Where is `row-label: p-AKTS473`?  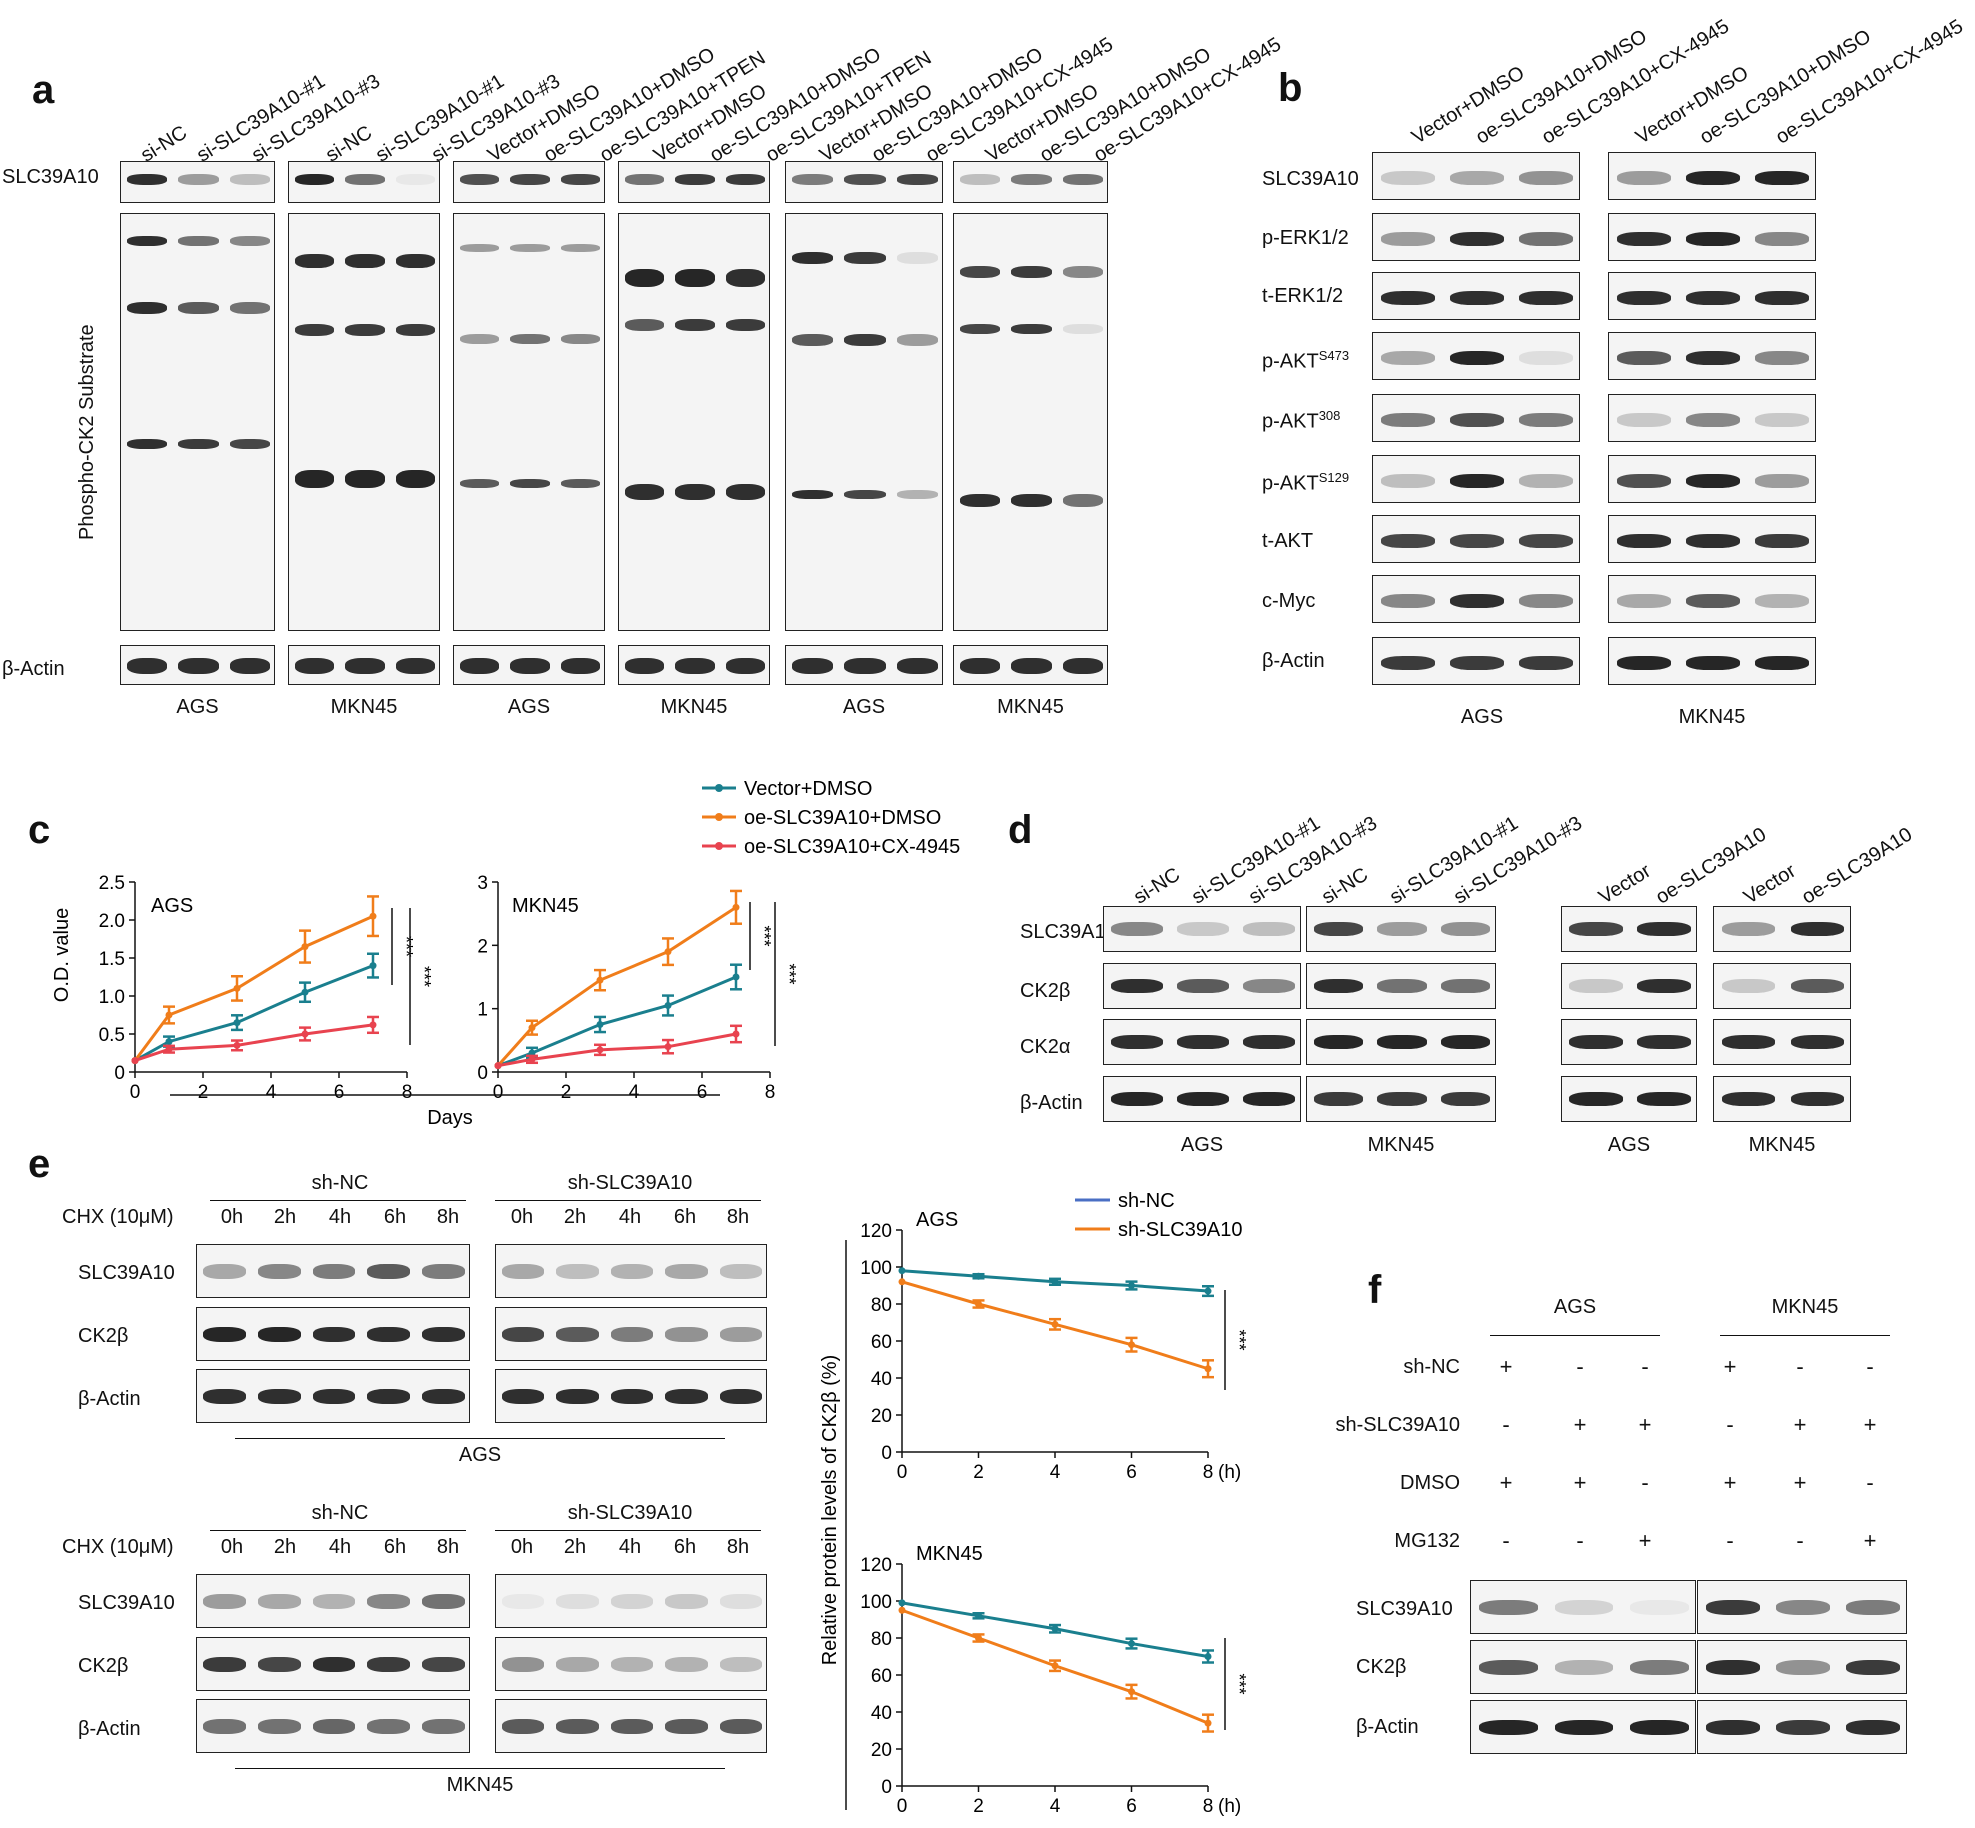
row-label: p-AKTS473 is located at coordinates (1305, 361).